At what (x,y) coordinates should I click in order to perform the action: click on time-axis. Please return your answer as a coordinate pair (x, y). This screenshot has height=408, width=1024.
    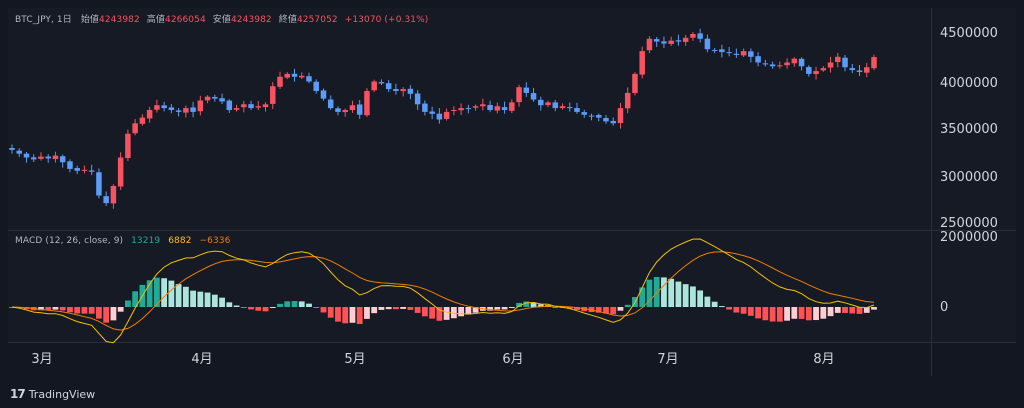
    Looking at the image, I should click on (512, 359).